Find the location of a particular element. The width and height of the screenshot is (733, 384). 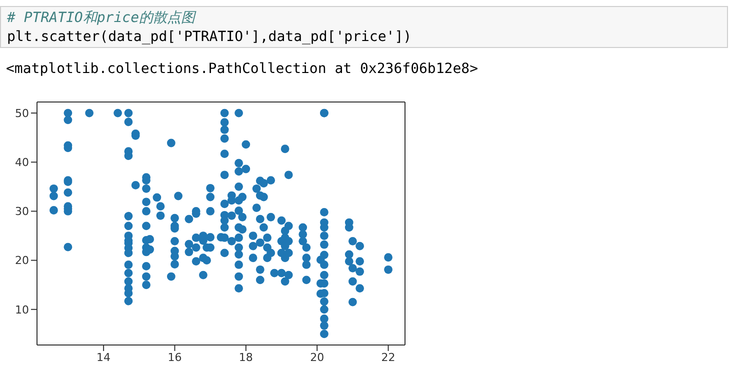

x-tick-label: 14 is located at coordinates (103, 357).